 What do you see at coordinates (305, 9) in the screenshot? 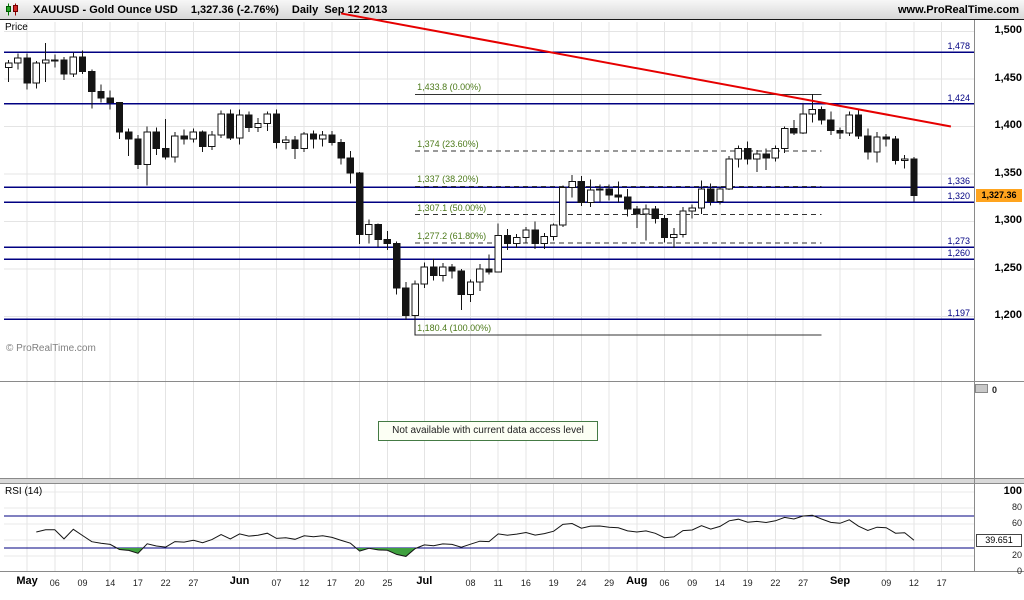
I see `timeframe-label: Daily` at bounding box center [305, 9].